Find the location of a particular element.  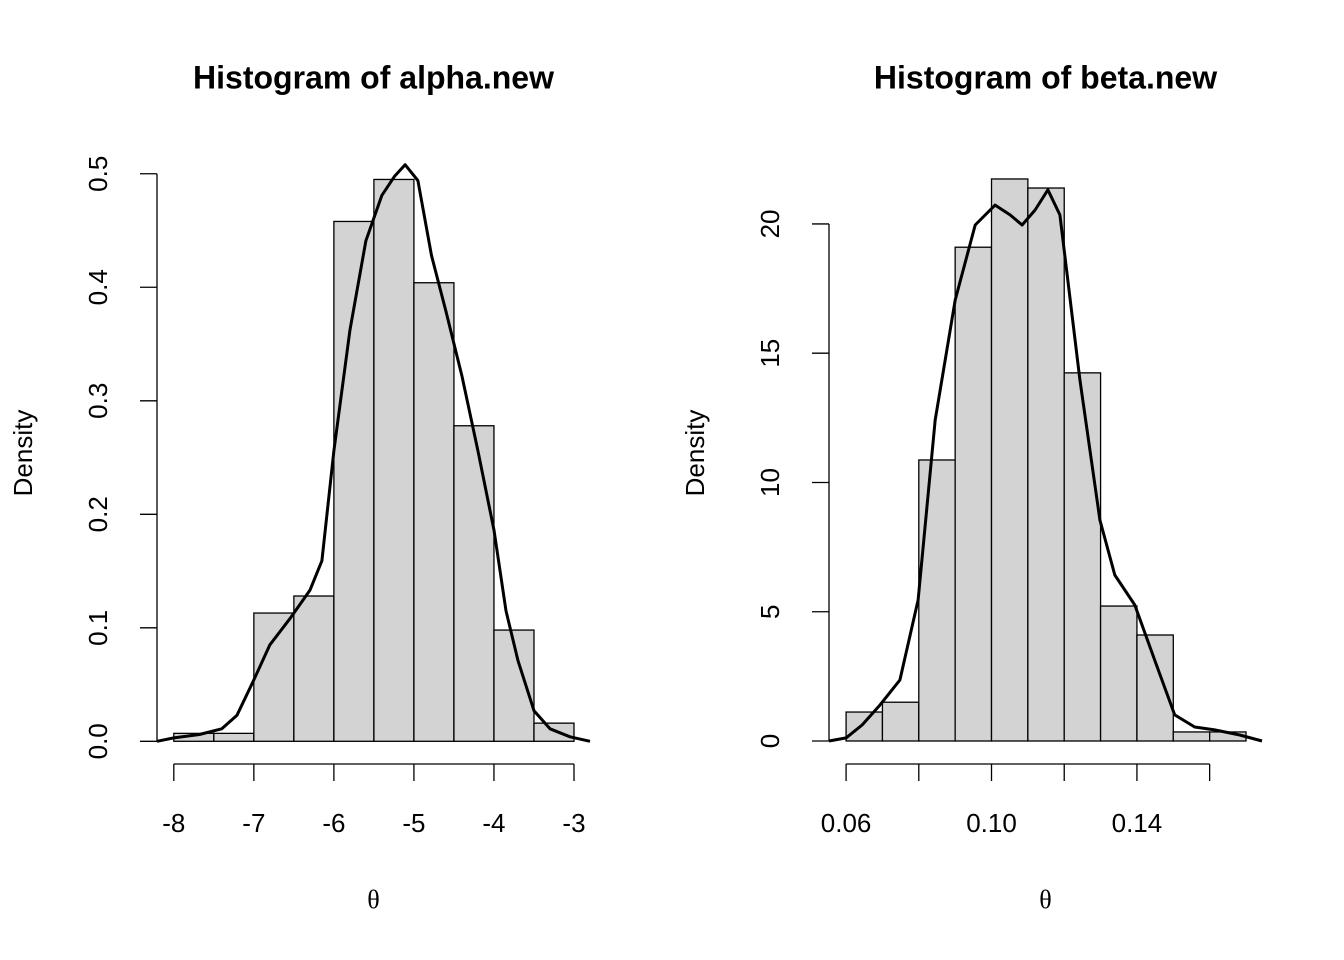

y-tick-label: 0.3 is located at coordinates (98, 401).